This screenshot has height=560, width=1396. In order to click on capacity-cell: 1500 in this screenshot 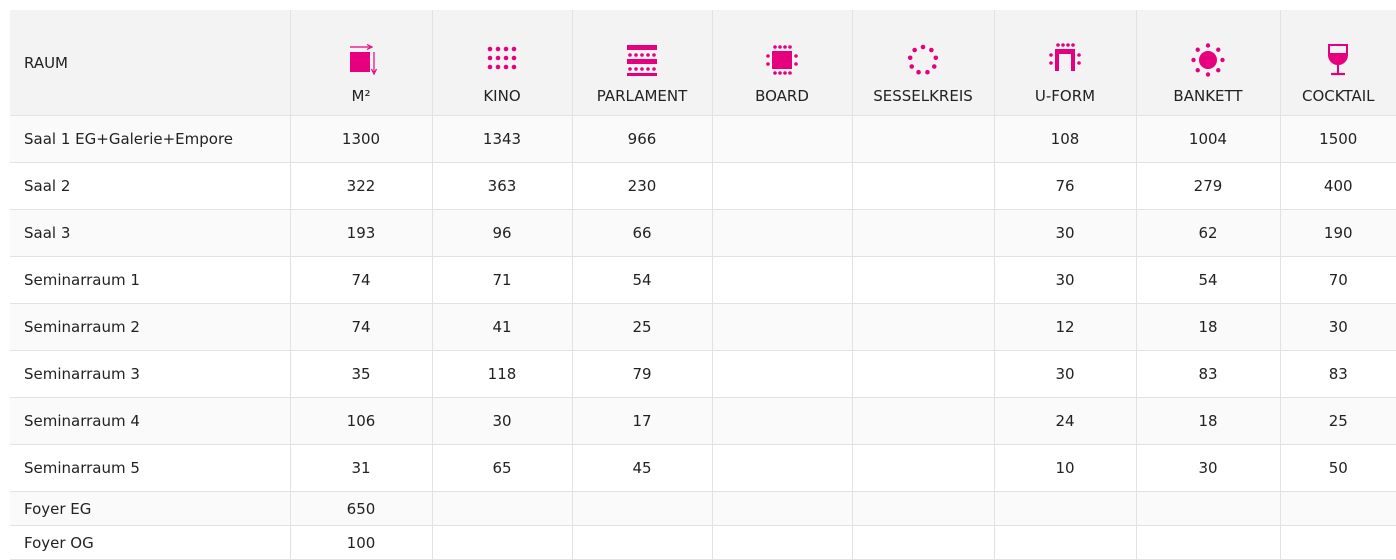, I will do `click(1338, 139)`.